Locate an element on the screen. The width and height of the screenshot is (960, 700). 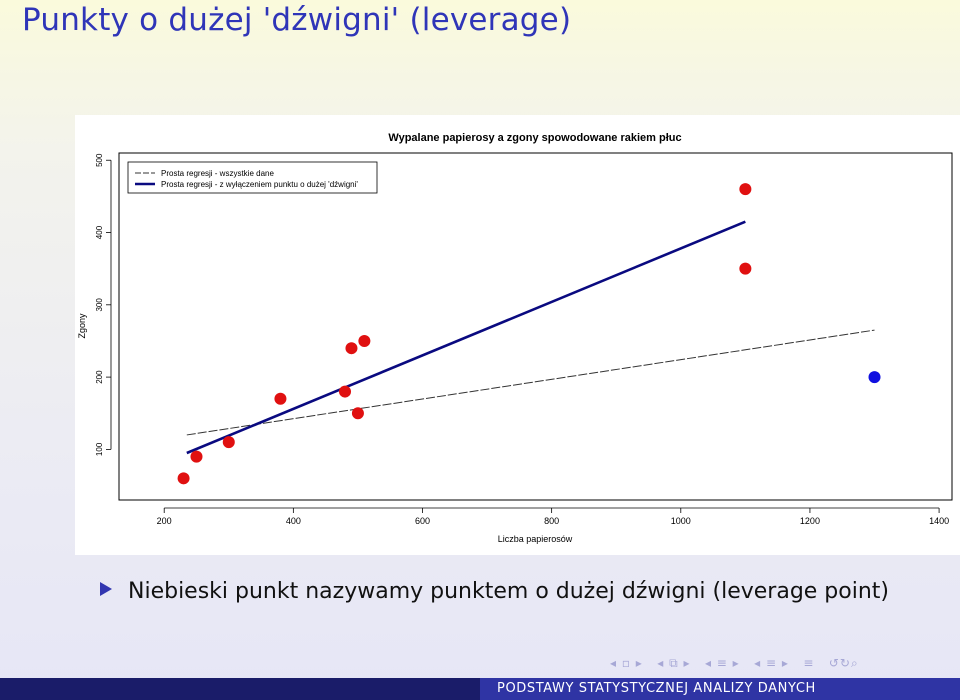
footer-bar: PODSTAWY STATYSTYCZNEJ ANALIZY DANYCH is located at coordinates (480, 689).